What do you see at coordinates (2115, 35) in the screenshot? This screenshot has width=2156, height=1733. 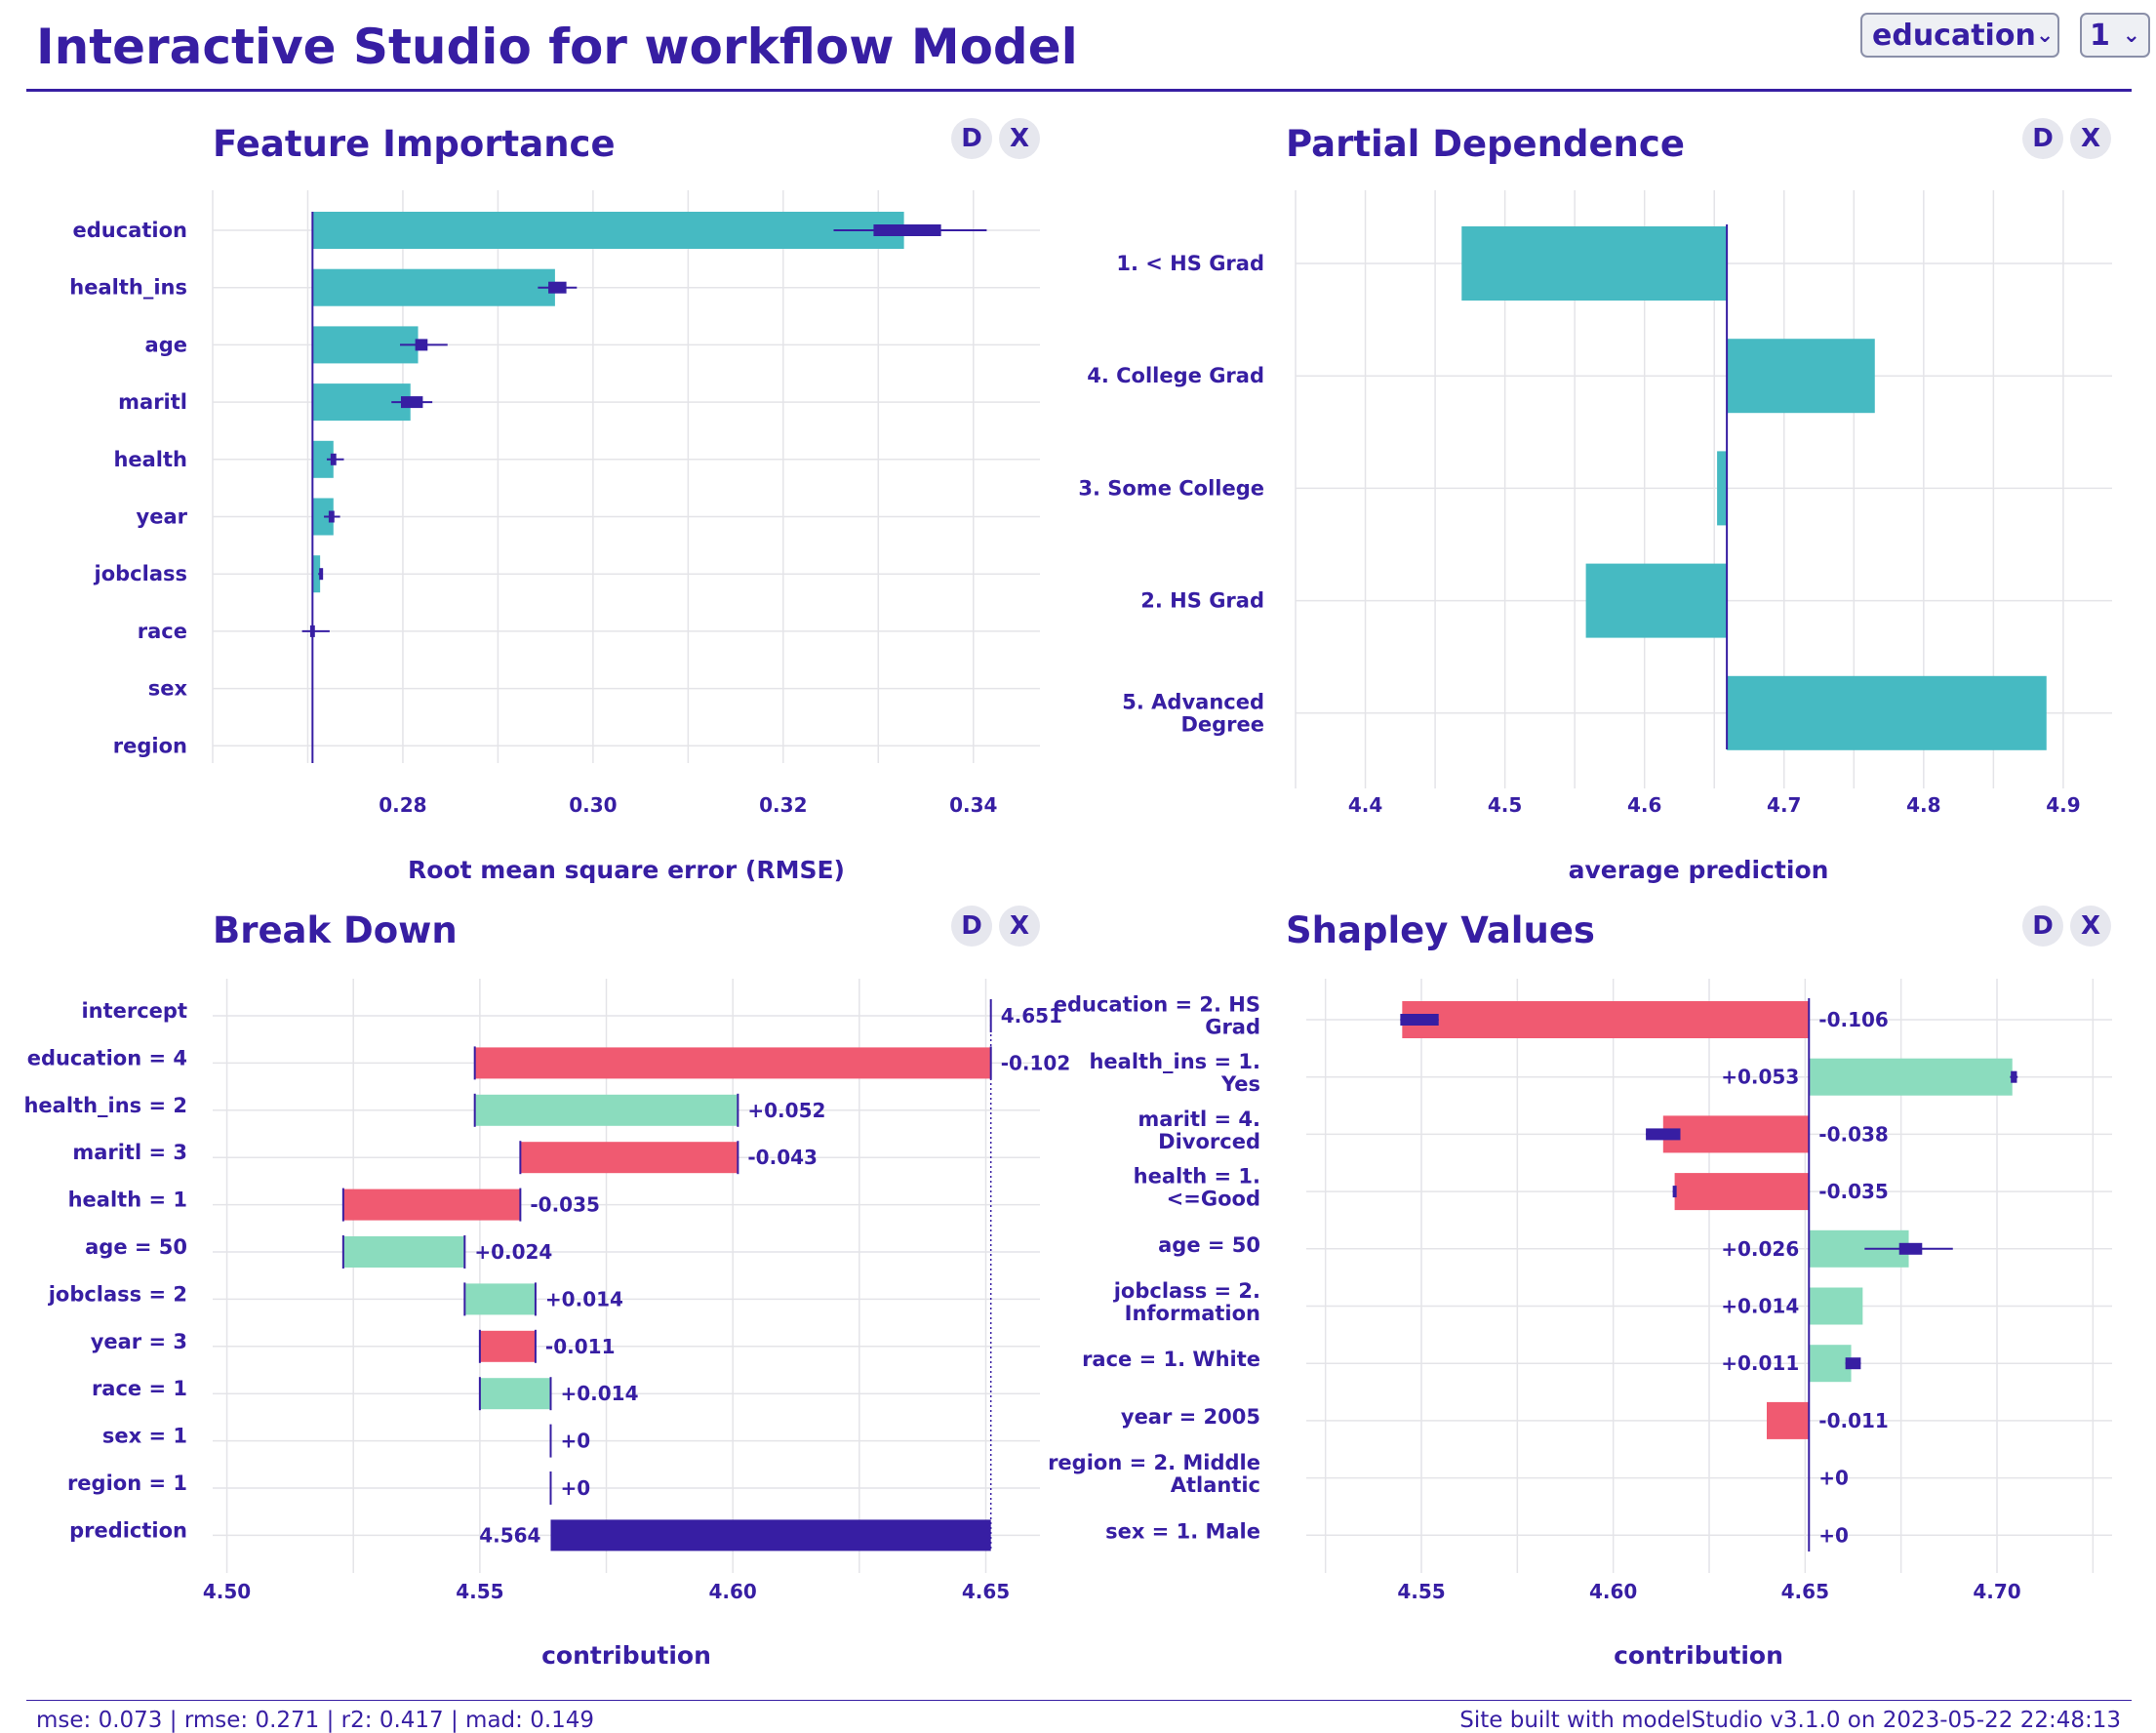 I see `observation-select: 1 ⌄` at bounding box center [2115, 35].